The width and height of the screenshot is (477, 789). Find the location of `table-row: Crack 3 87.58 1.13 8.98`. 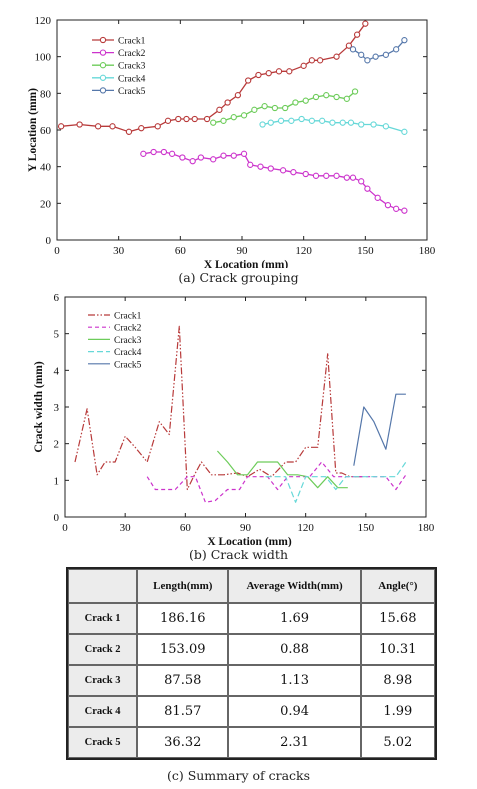

table-row: Crack 3 87.58 1.13 8.98 is located at coordinates (251, 680).